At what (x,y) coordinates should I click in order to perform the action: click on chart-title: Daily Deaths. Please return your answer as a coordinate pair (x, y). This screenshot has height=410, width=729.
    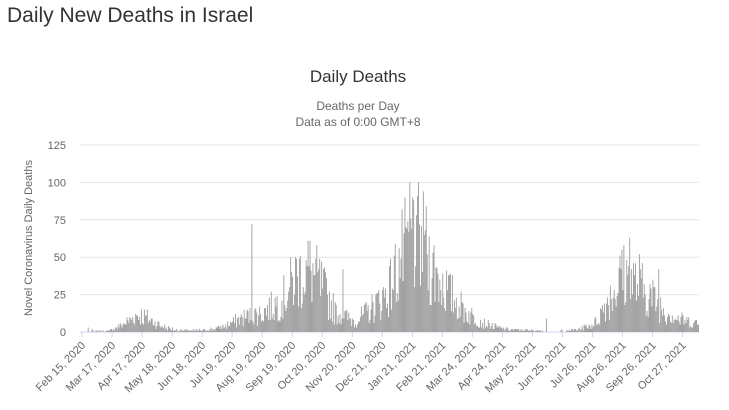
    Looking at the image, I should click on (358, 76).